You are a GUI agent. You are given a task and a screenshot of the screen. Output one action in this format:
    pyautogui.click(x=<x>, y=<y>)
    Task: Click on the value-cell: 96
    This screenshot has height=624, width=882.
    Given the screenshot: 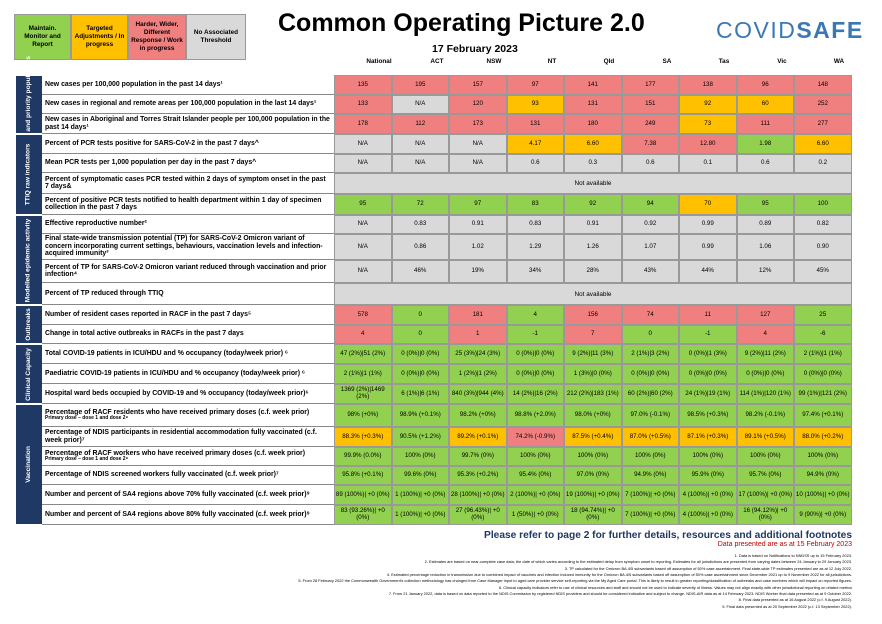 What is the action you would take?
    pyautogui.click(x=765, y=85)
    